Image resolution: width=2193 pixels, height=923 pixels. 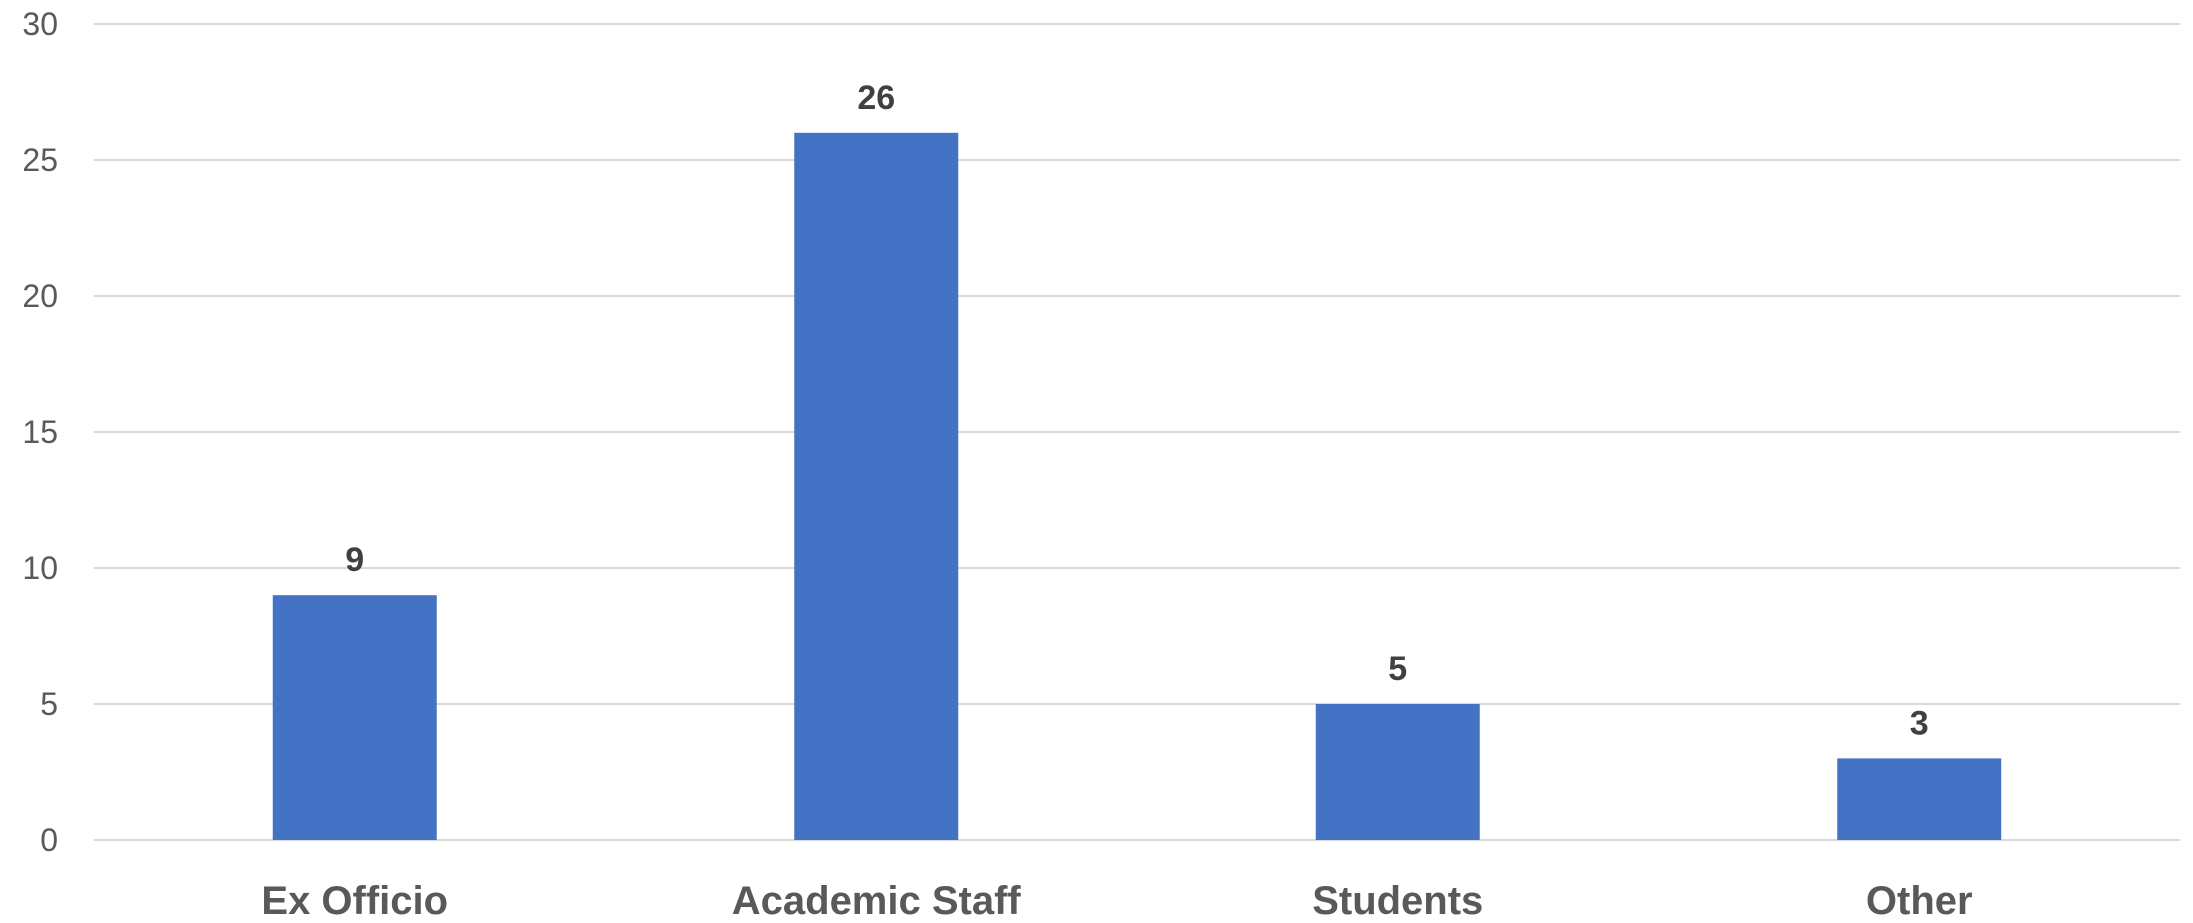 I want to click on y-tick-label: 15, so click(x=40, y=432).